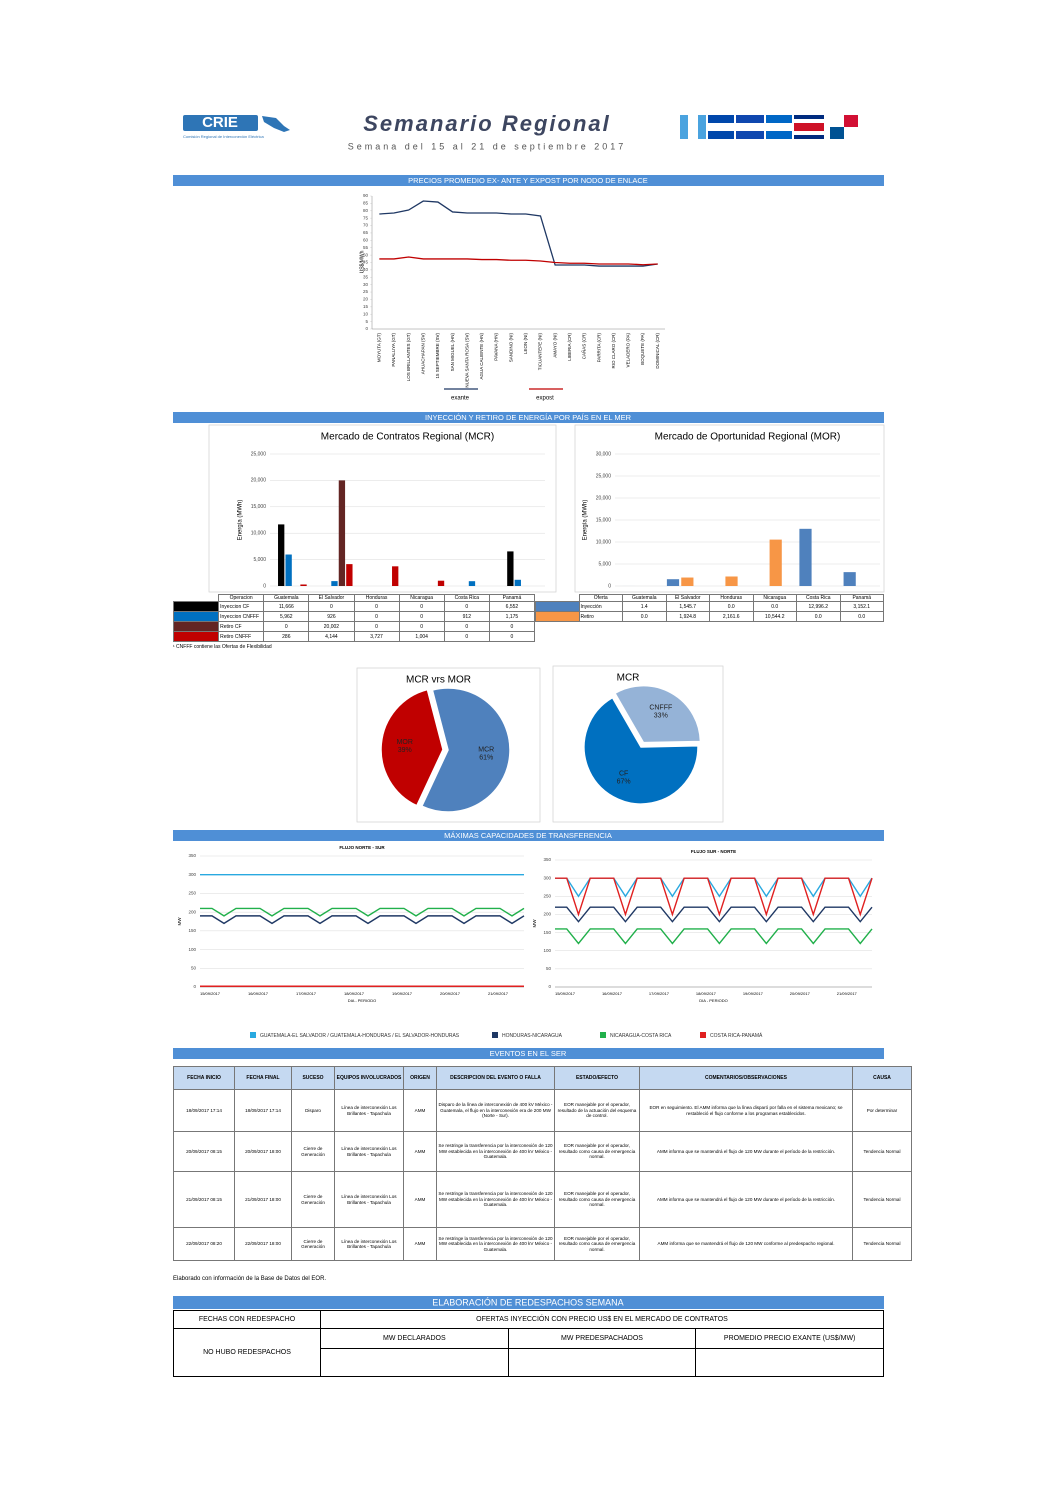 Image resolution: width=1058 pixels, height=1496 pixels. I want to click on x-tick-label: PANALUYA (GT), so click(393, 350).